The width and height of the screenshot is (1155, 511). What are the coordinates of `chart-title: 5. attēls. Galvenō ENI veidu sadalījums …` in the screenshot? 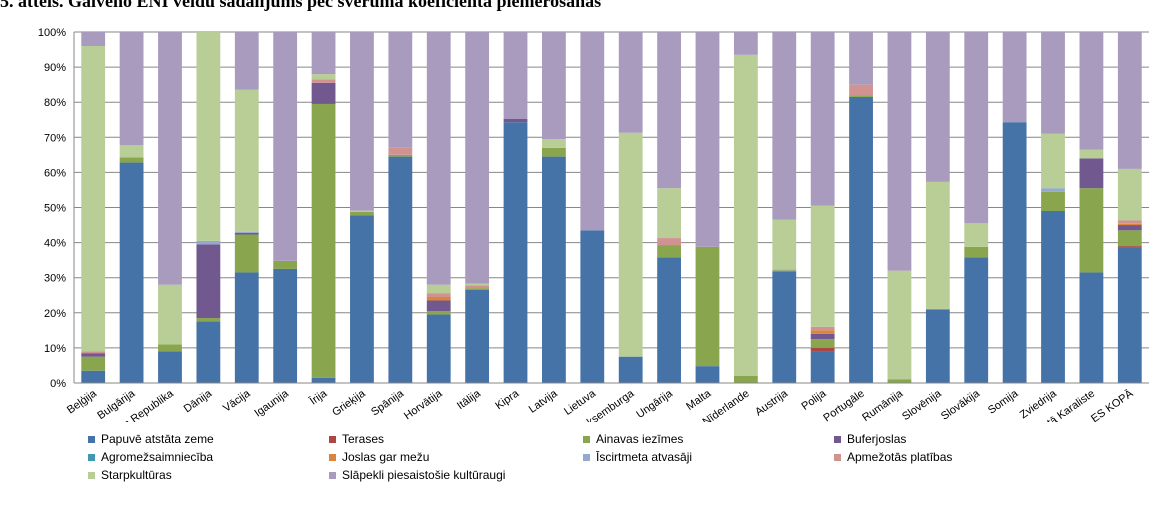 It's located at (301, 5).